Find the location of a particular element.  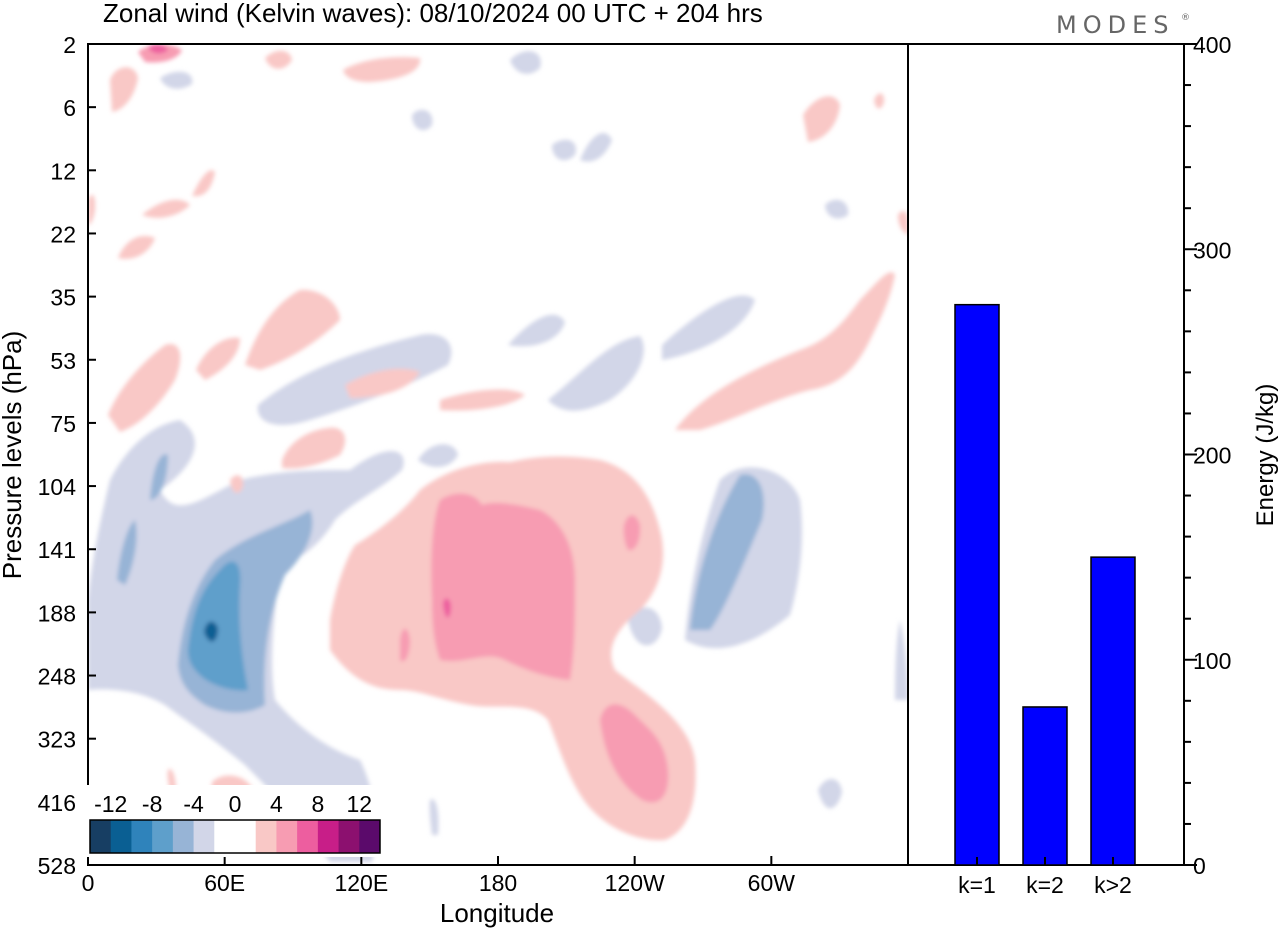

colorbar-label: 8 is located at coordinates (317, 804).